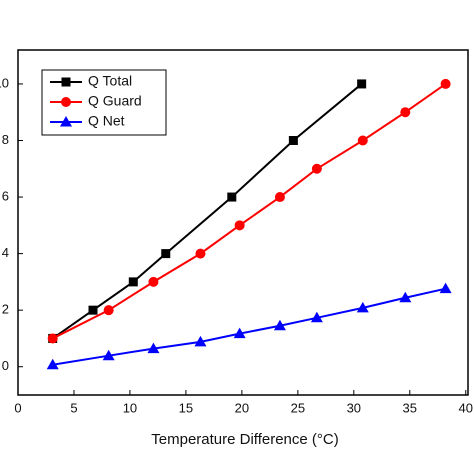  Describe the element at coordinates (73, 407) in the screenshot. I see `x-tick-label: 5` at that location.